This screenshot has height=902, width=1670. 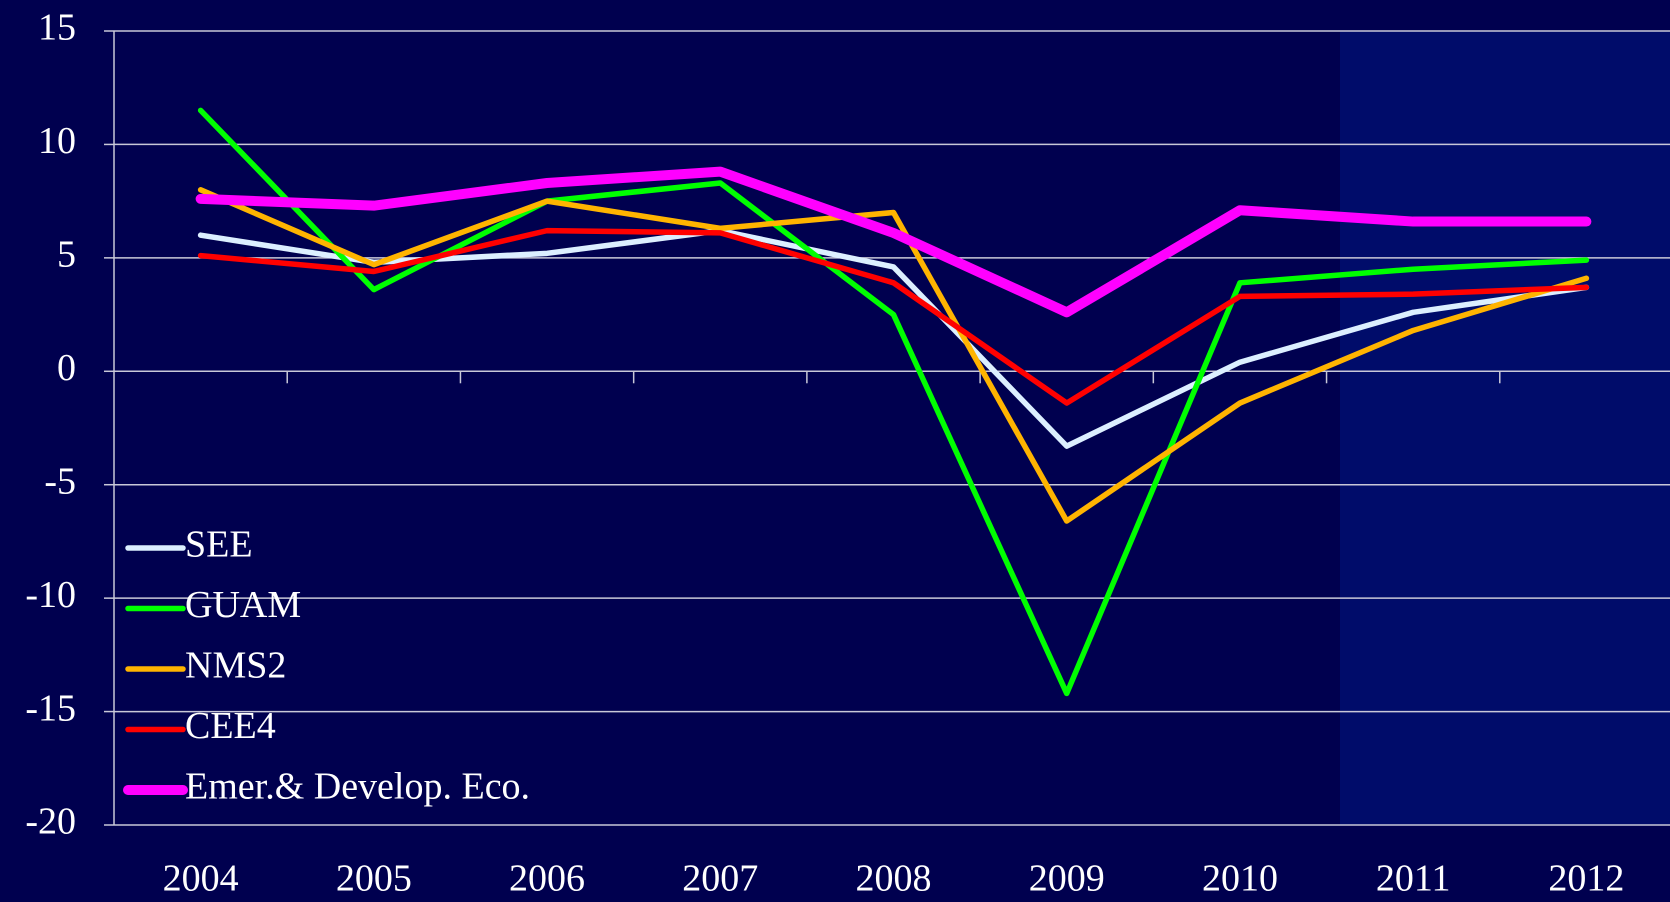 What do you see at coordinates (357, 787) in the screenshot?
I see `legend-label: Emer.& Develop. Eco.` at bounding box center [357, 787].